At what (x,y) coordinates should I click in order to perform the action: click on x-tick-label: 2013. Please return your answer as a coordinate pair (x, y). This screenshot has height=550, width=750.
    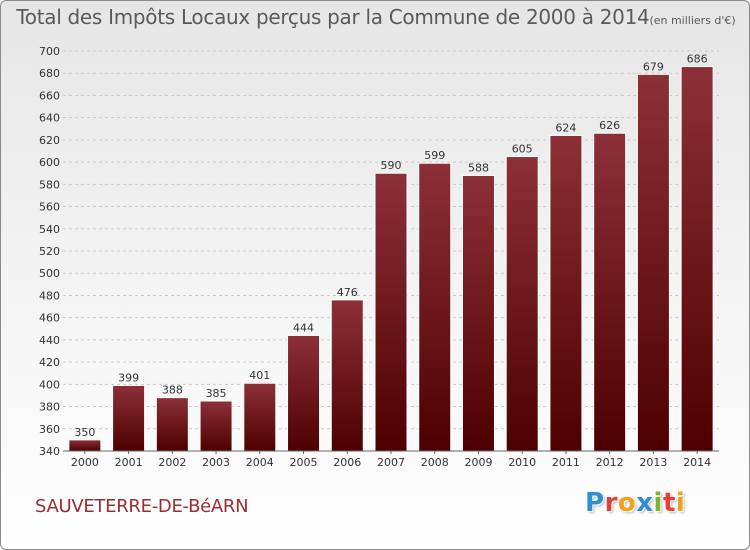
    Looking at the image, I should click on (653, 462).